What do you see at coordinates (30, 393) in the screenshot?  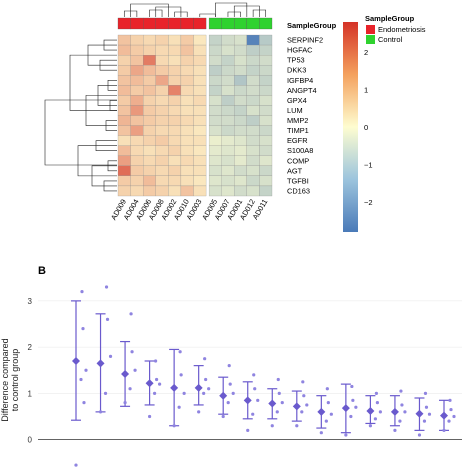 I see `y-tick-label: 1` at bounding box center [30, 393].